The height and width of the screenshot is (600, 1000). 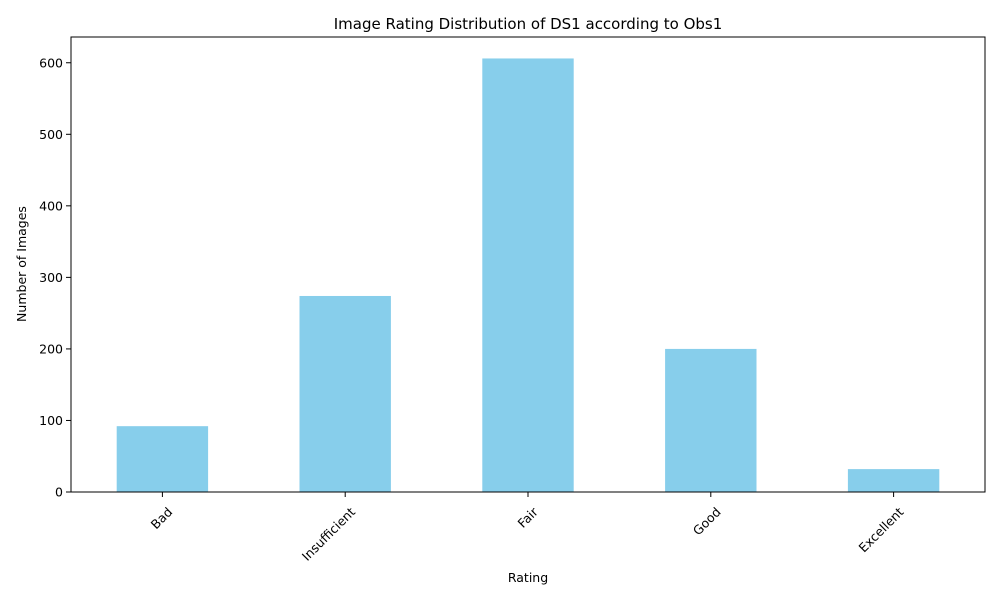 I want to click on bar-bad, so click(x=162, y=459).